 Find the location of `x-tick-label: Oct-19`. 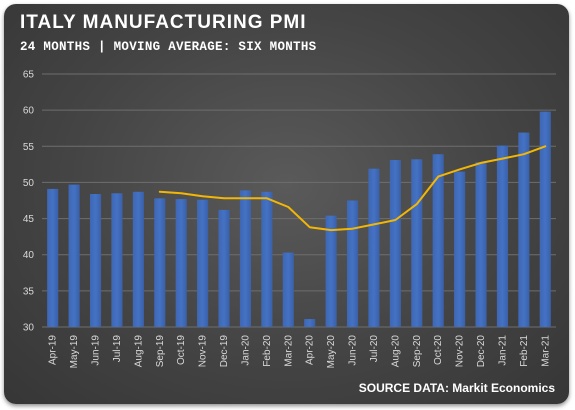

x-tick-label: Oct-19 is located at coordinates (181, 350).